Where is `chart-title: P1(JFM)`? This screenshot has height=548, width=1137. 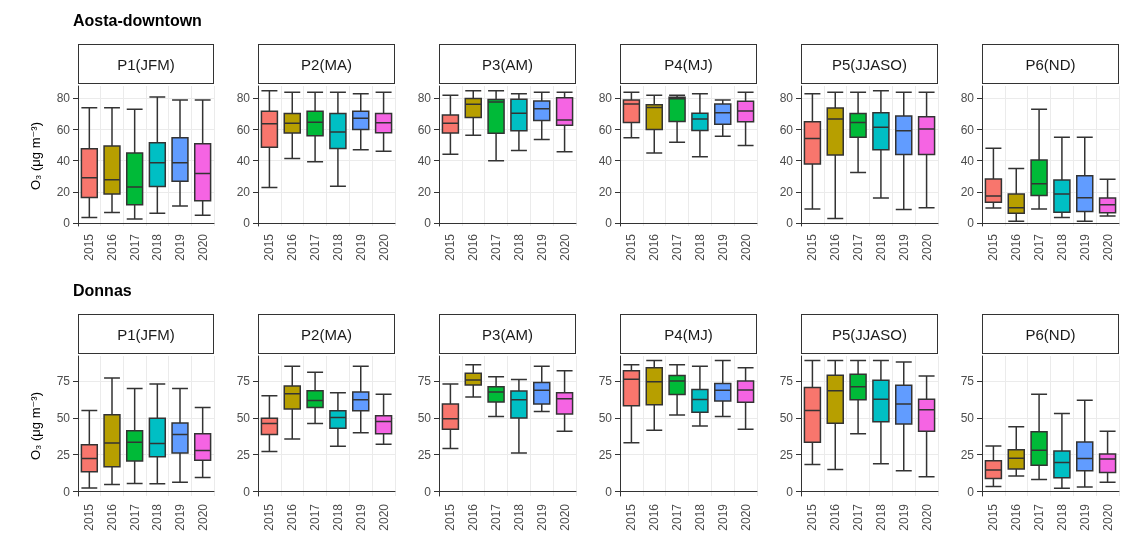 chart-title: P1(JFM) is located at coordinates (146, 334).